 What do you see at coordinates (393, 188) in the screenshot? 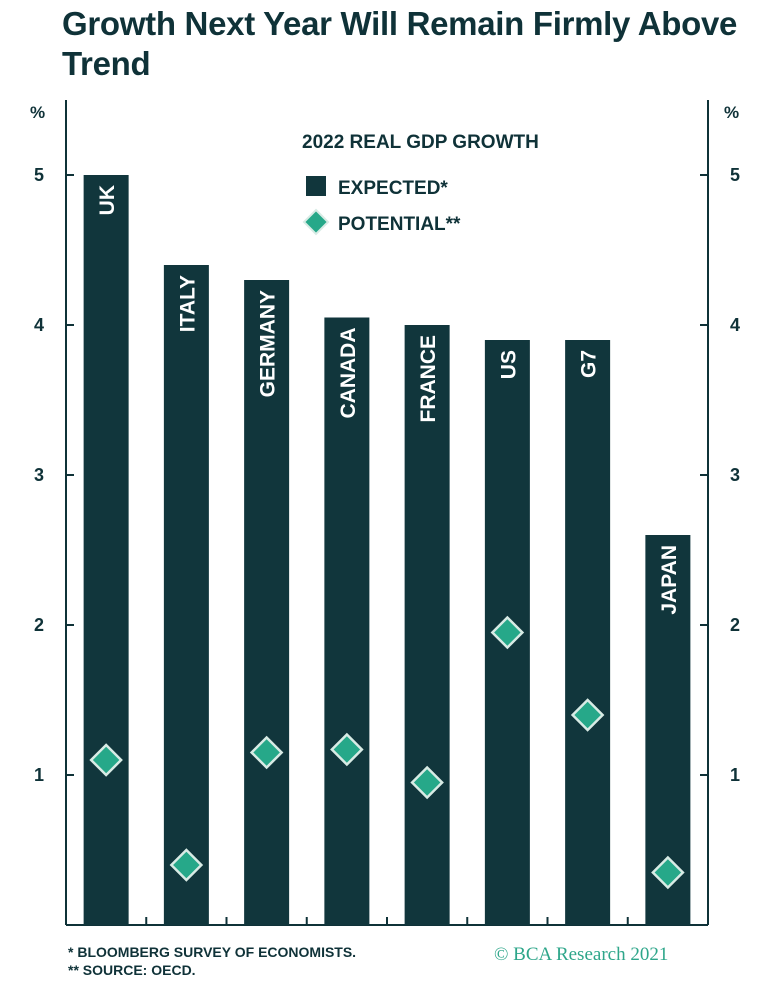
I see `legend-label-expected: EXPECTED*` at bounding box center [393, 188].